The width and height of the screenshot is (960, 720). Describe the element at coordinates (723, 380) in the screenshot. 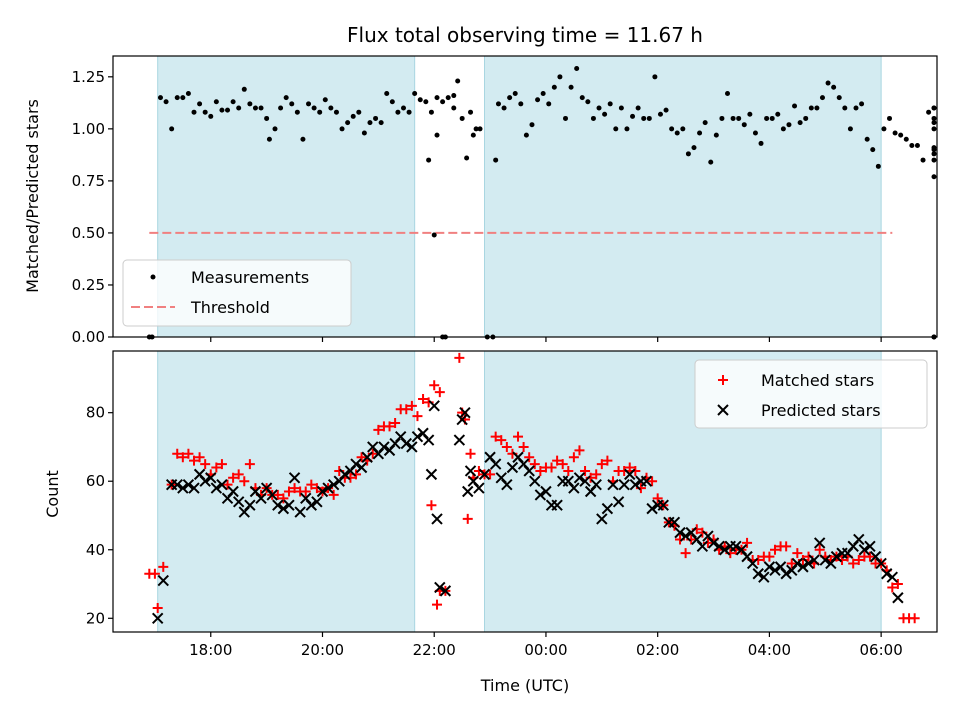

I see `bottom-legend-matched-marker` at that location.